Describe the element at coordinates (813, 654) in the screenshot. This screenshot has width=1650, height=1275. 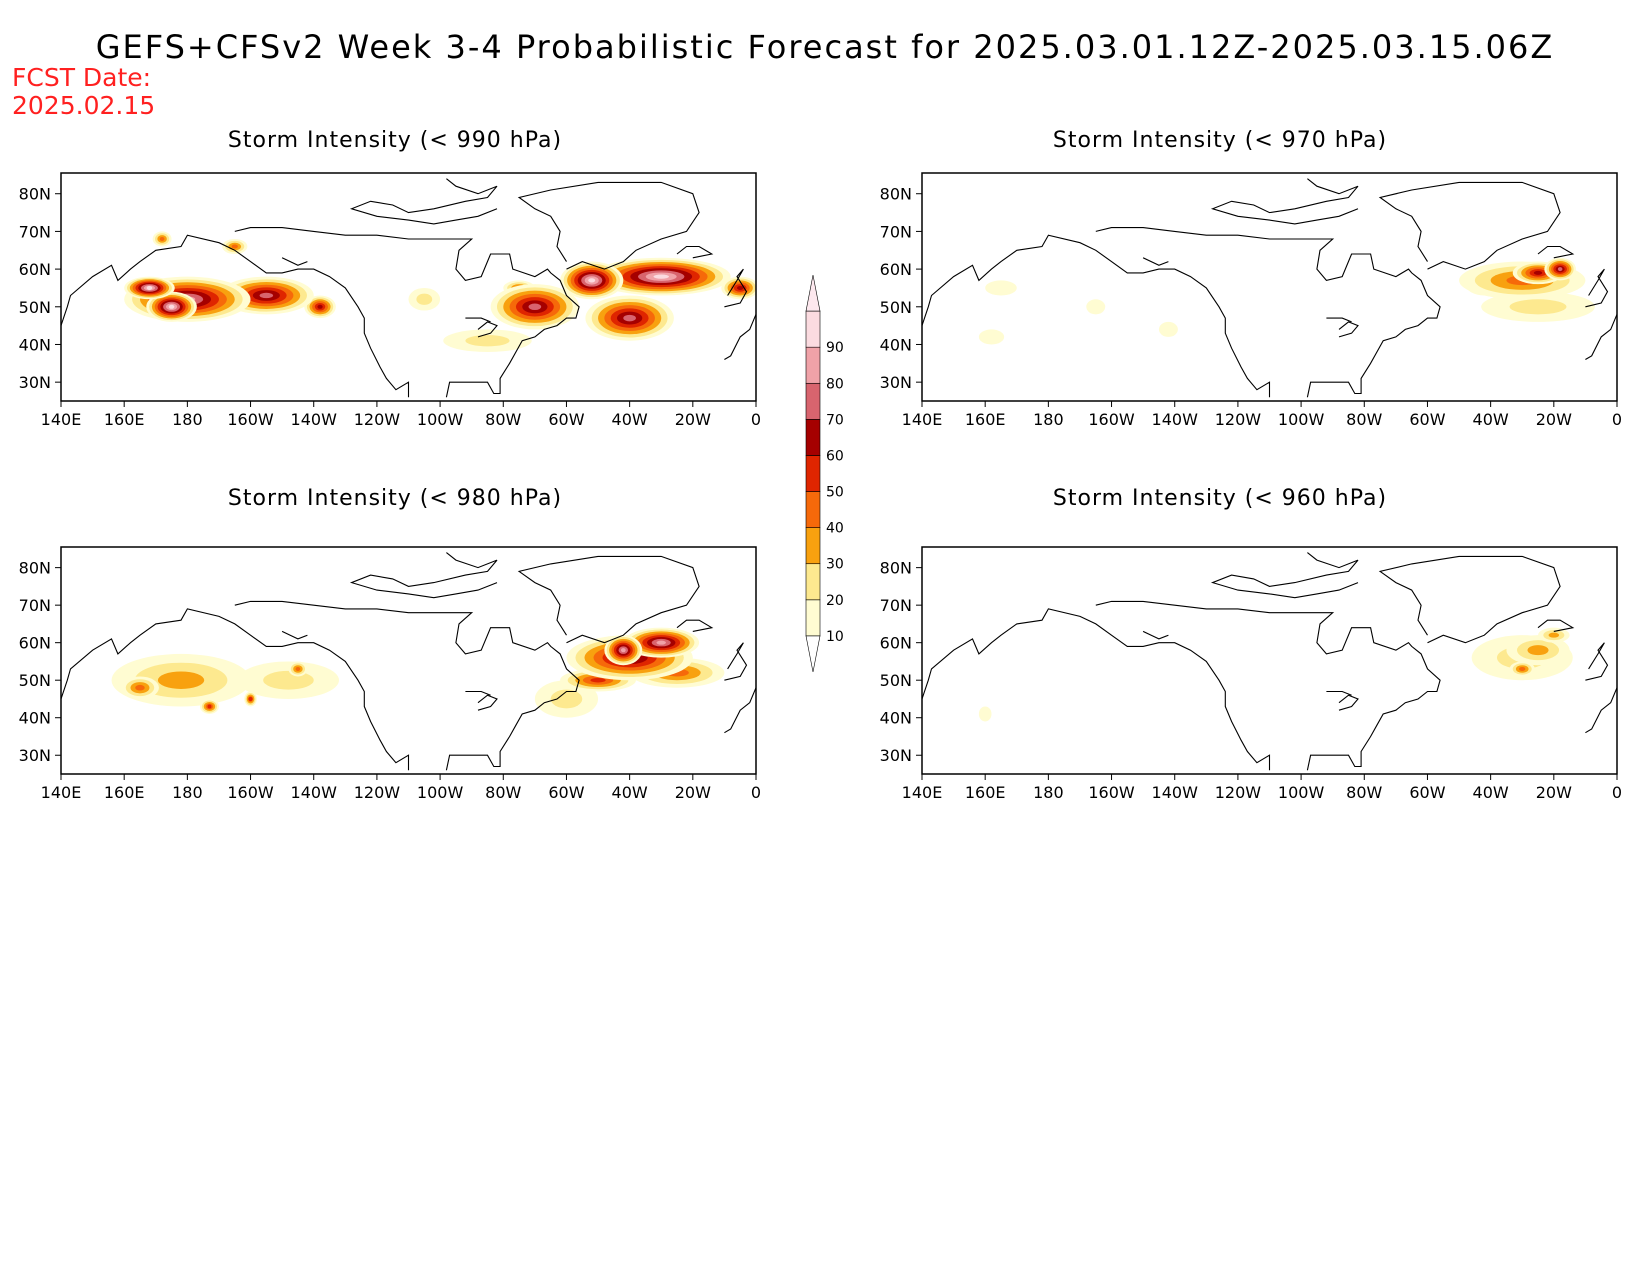
I see `colorbar-lower-end` at that location.